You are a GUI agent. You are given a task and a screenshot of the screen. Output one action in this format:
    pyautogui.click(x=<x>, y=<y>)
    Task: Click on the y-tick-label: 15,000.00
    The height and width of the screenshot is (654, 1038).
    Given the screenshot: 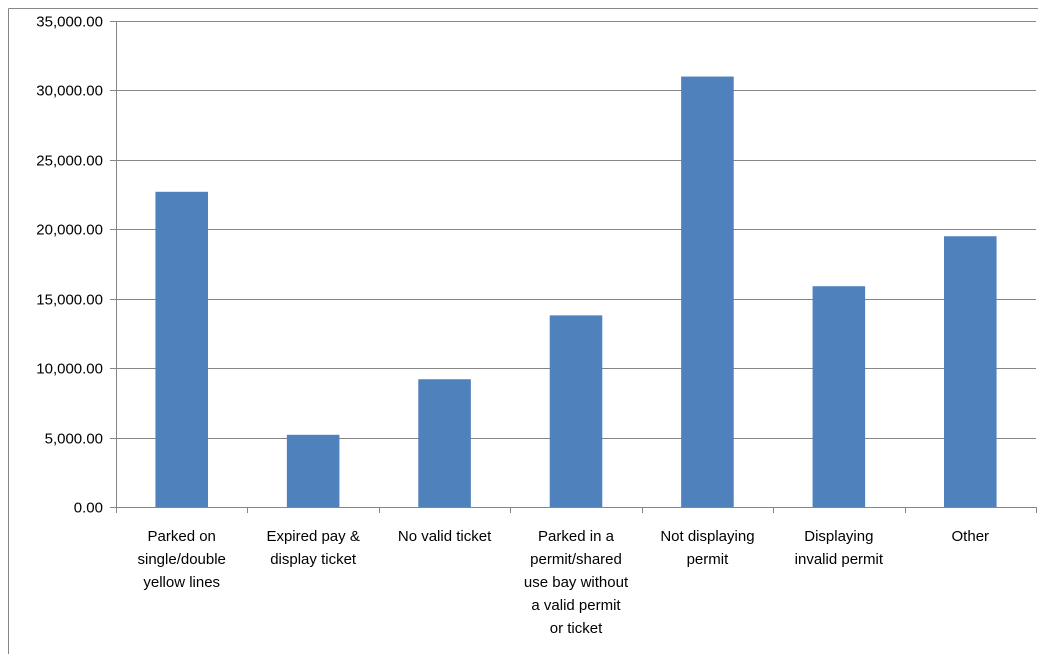 What is the action you would take?
    pyautogui.click(x=69, y=300)
    